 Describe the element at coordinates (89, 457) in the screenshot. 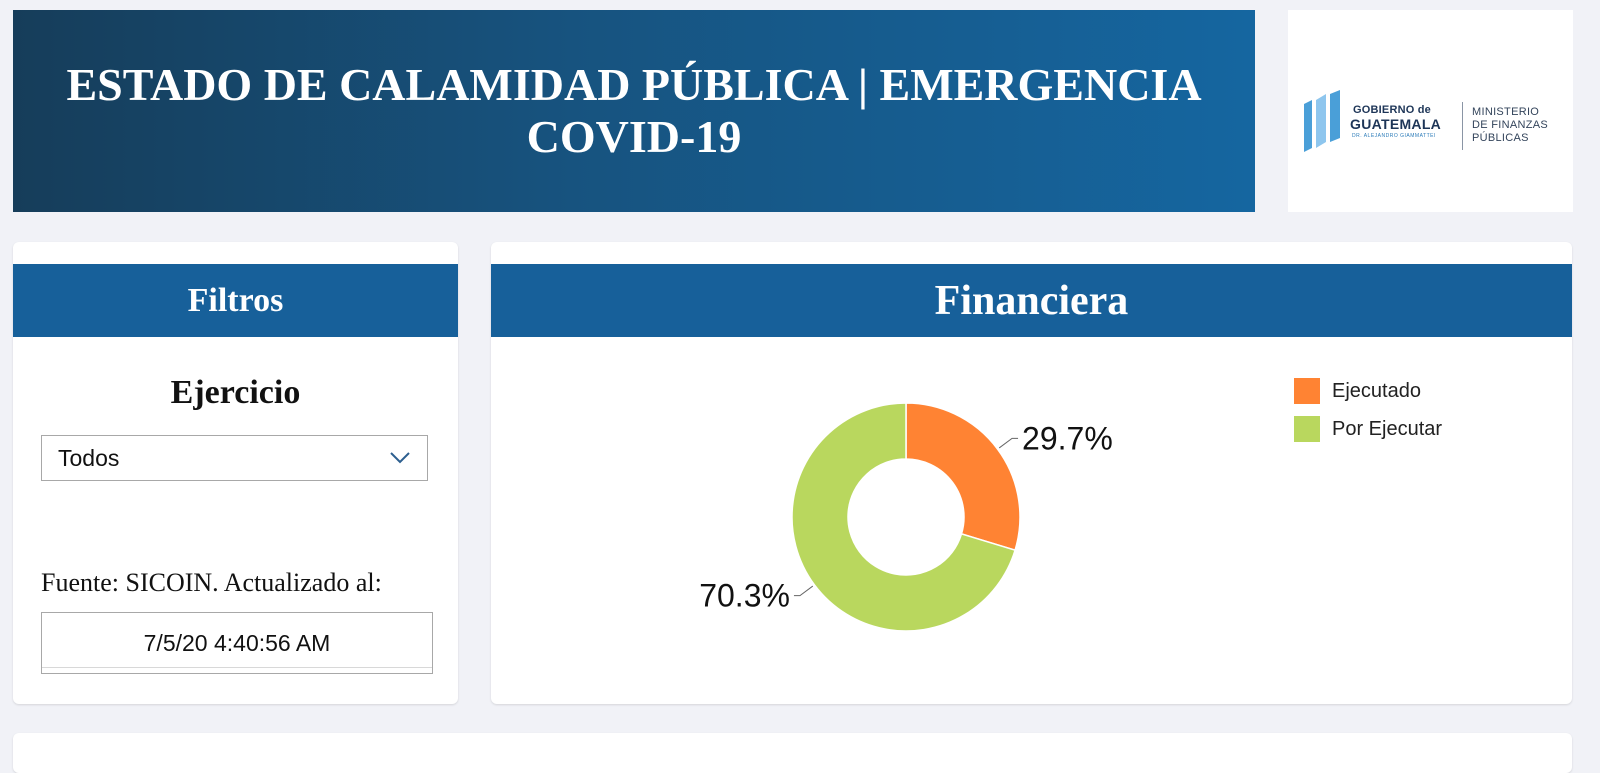

I see `ejercicio-select-value: Todos` at that location.